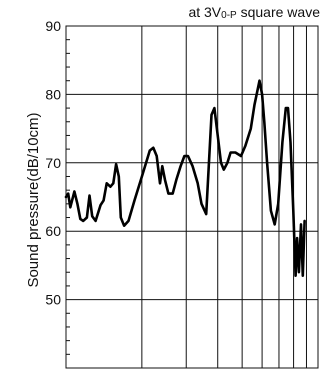 The width and height of the screenshot is (329, 370). Describe the element at coordinates (53, 300) in the screenshot. I see `y-tick-label: 50` at that location.